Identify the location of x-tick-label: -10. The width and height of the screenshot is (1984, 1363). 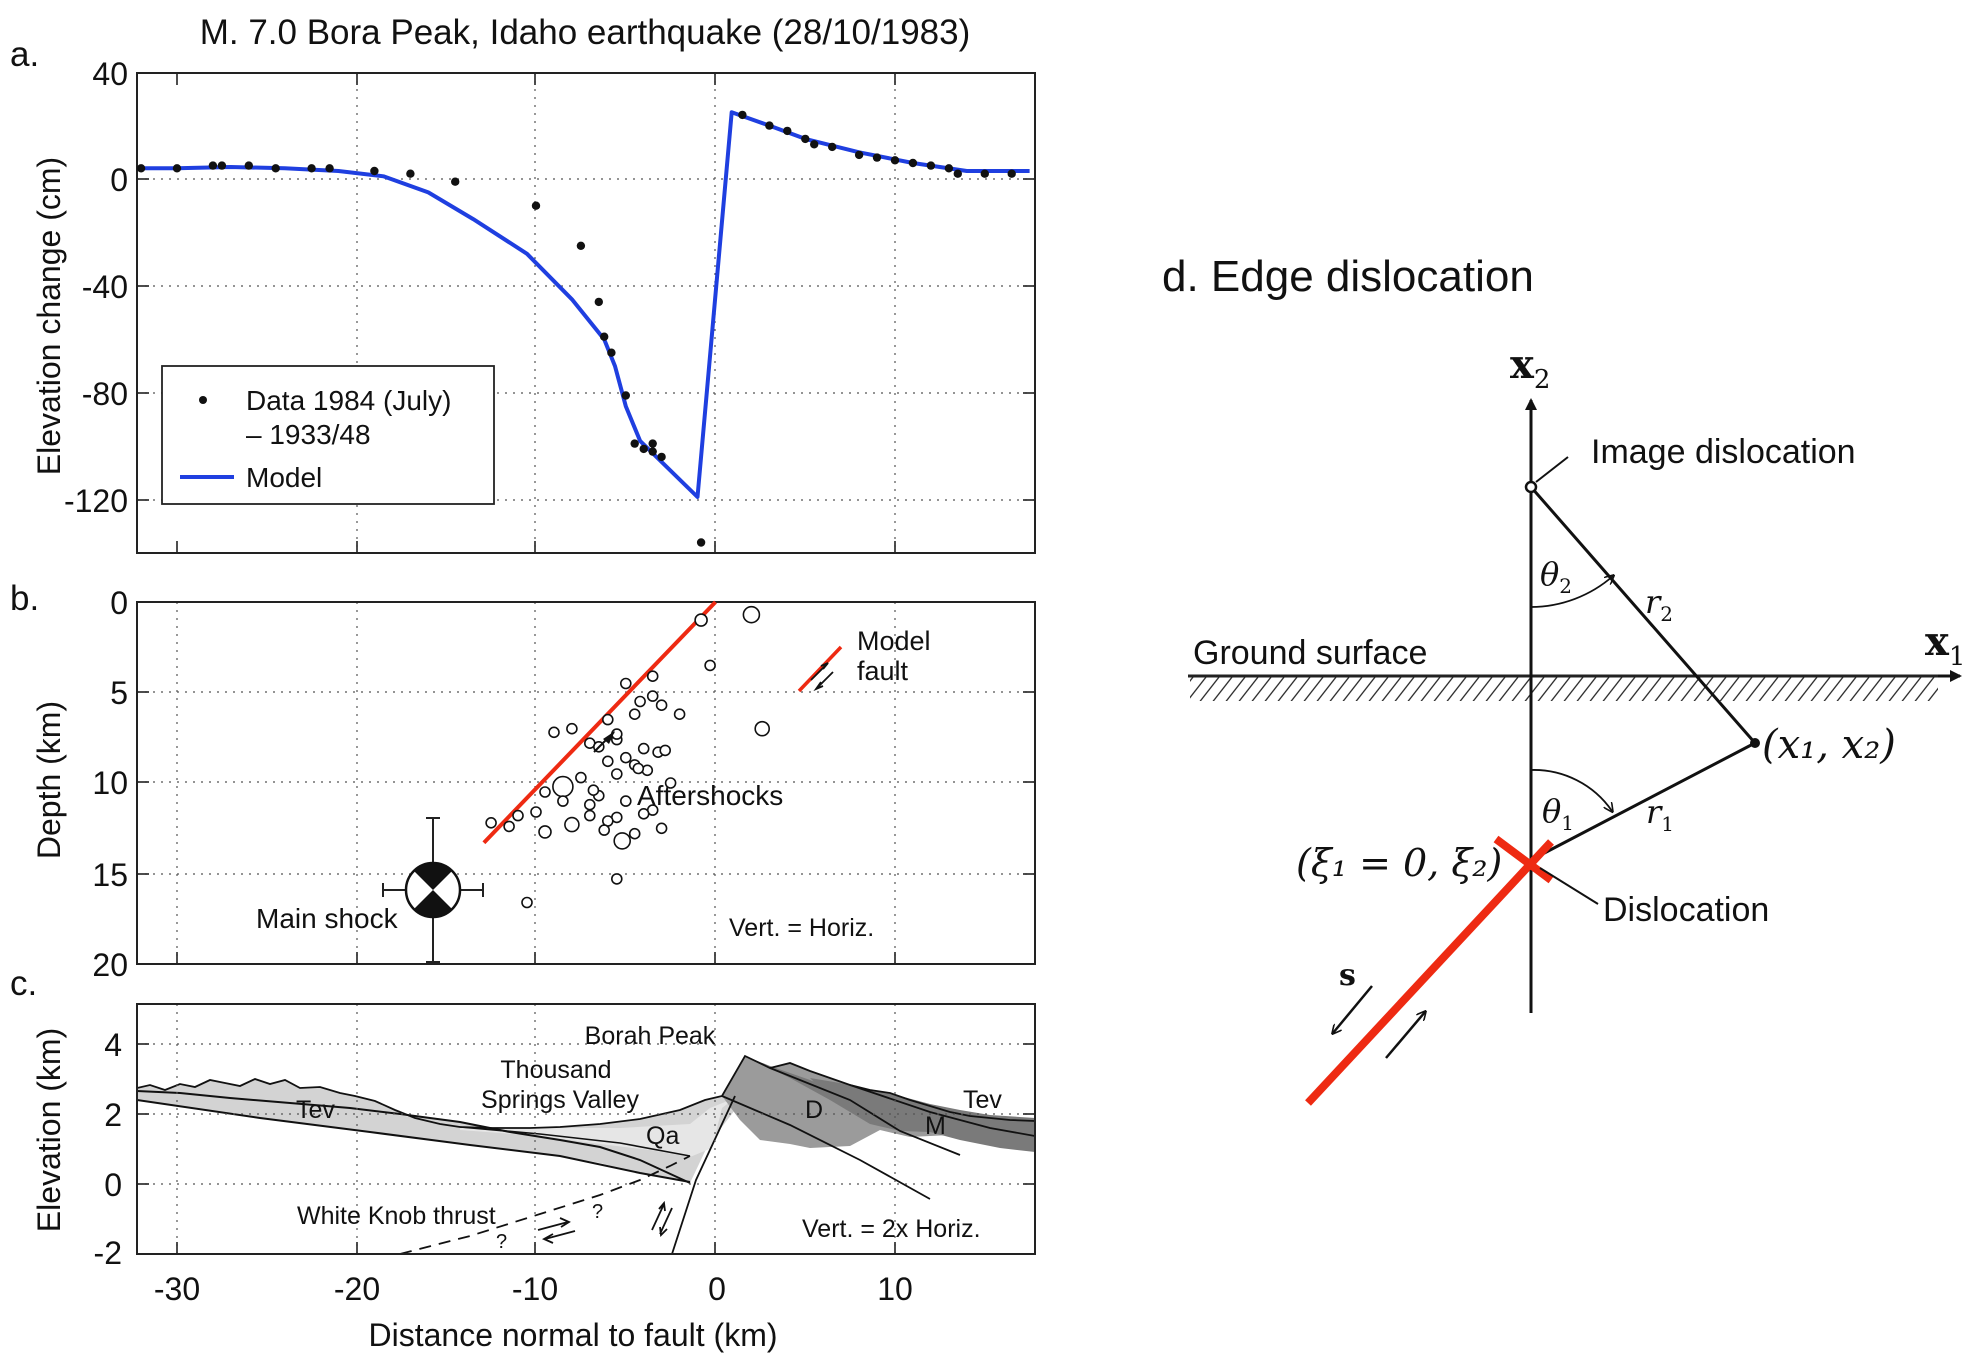
(535, 1289).